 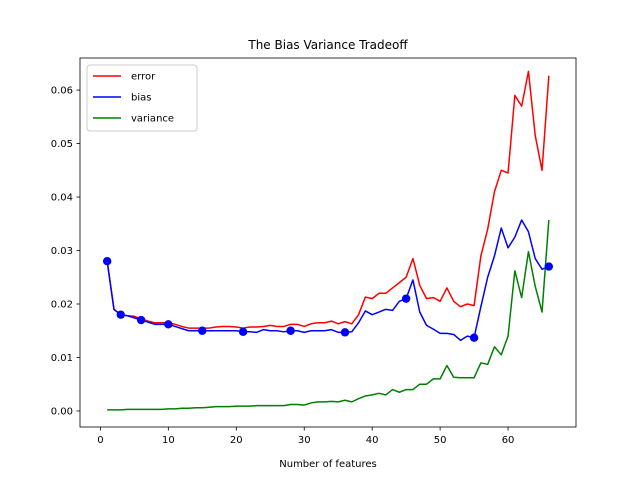 What do you see at coordinates (327, 45) in the screenshot?
I see `chart-title: The Bias Variance Tradeoff` at bounding box center [327, 45].